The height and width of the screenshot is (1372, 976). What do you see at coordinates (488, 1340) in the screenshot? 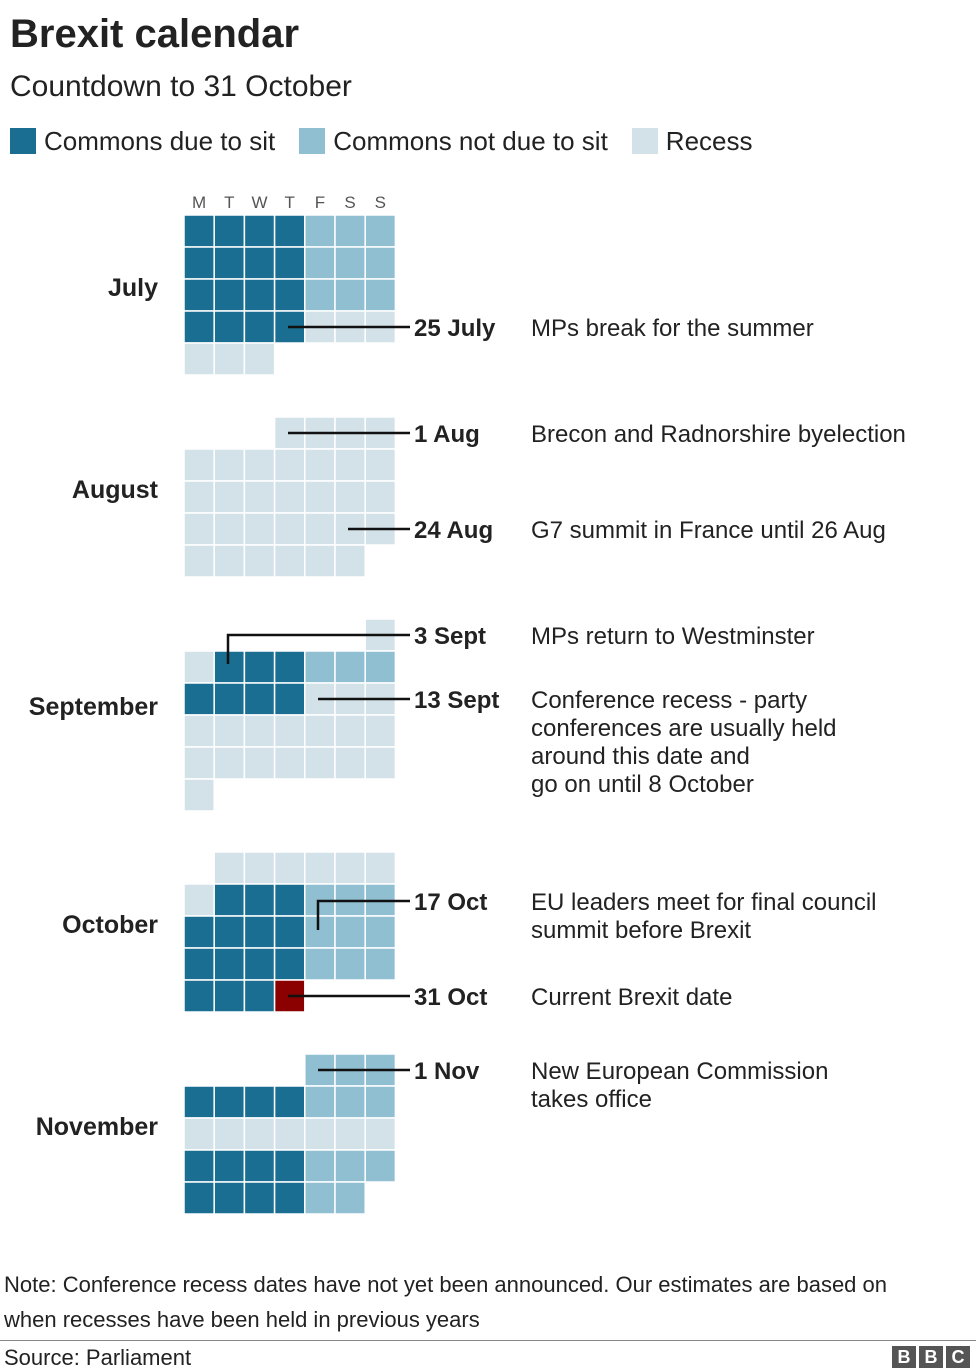
I see `footer-divider` at bounding box center [488, 1340].